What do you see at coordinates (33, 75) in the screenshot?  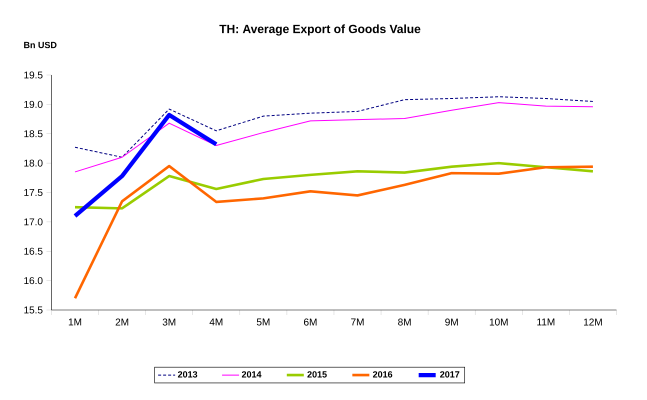 I see `y-tick-label: 19.5` at bounding box center [33, 75].